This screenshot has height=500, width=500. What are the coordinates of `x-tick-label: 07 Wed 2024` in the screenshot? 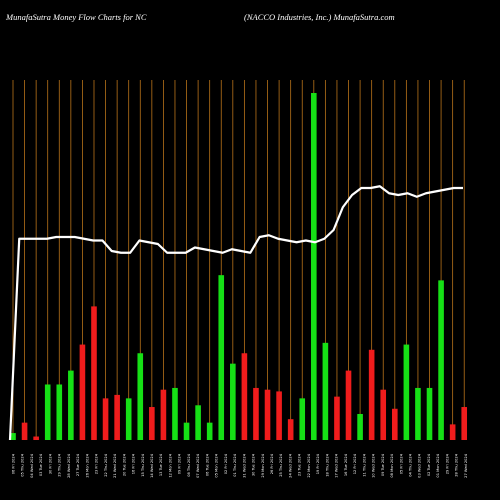 It's located at (198, 465).